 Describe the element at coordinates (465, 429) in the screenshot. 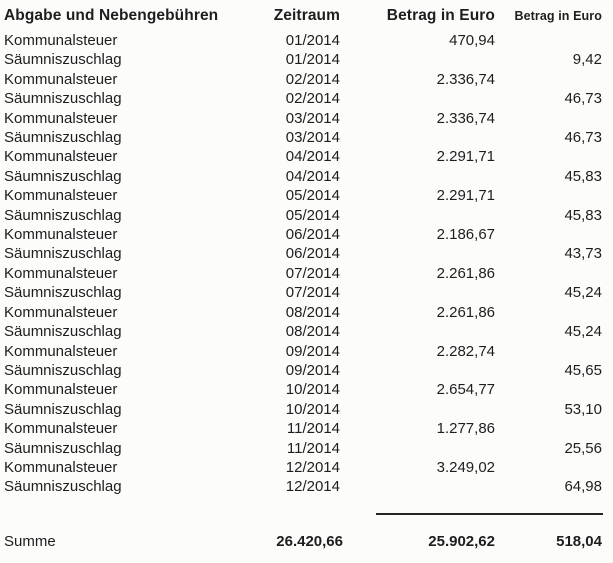

I see `betrag-1-cell: 1.277,86` at that location.